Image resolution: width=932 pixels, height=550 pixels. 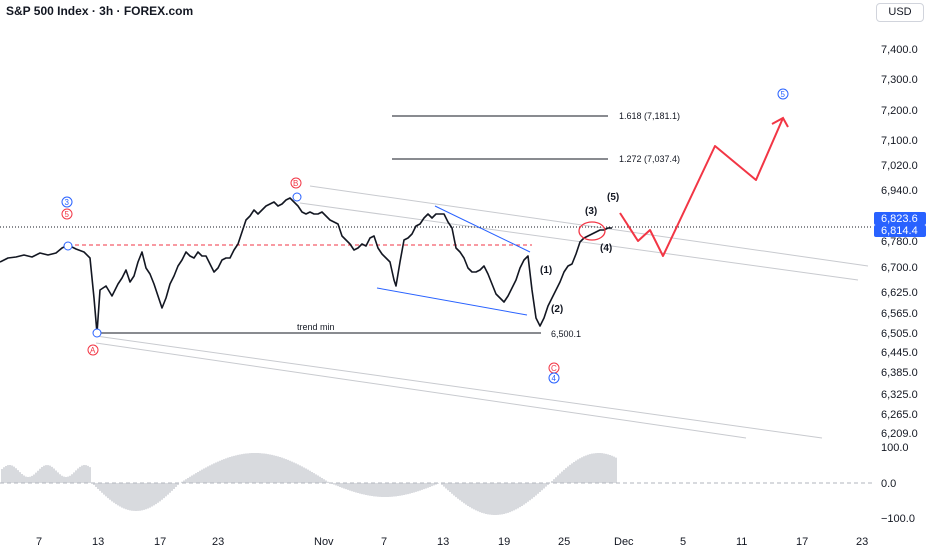 What do you see at coordinates (899, 334) in the screenshot?
I see `price-axis-label: 6,505.0` at bounding box center [899, 334].